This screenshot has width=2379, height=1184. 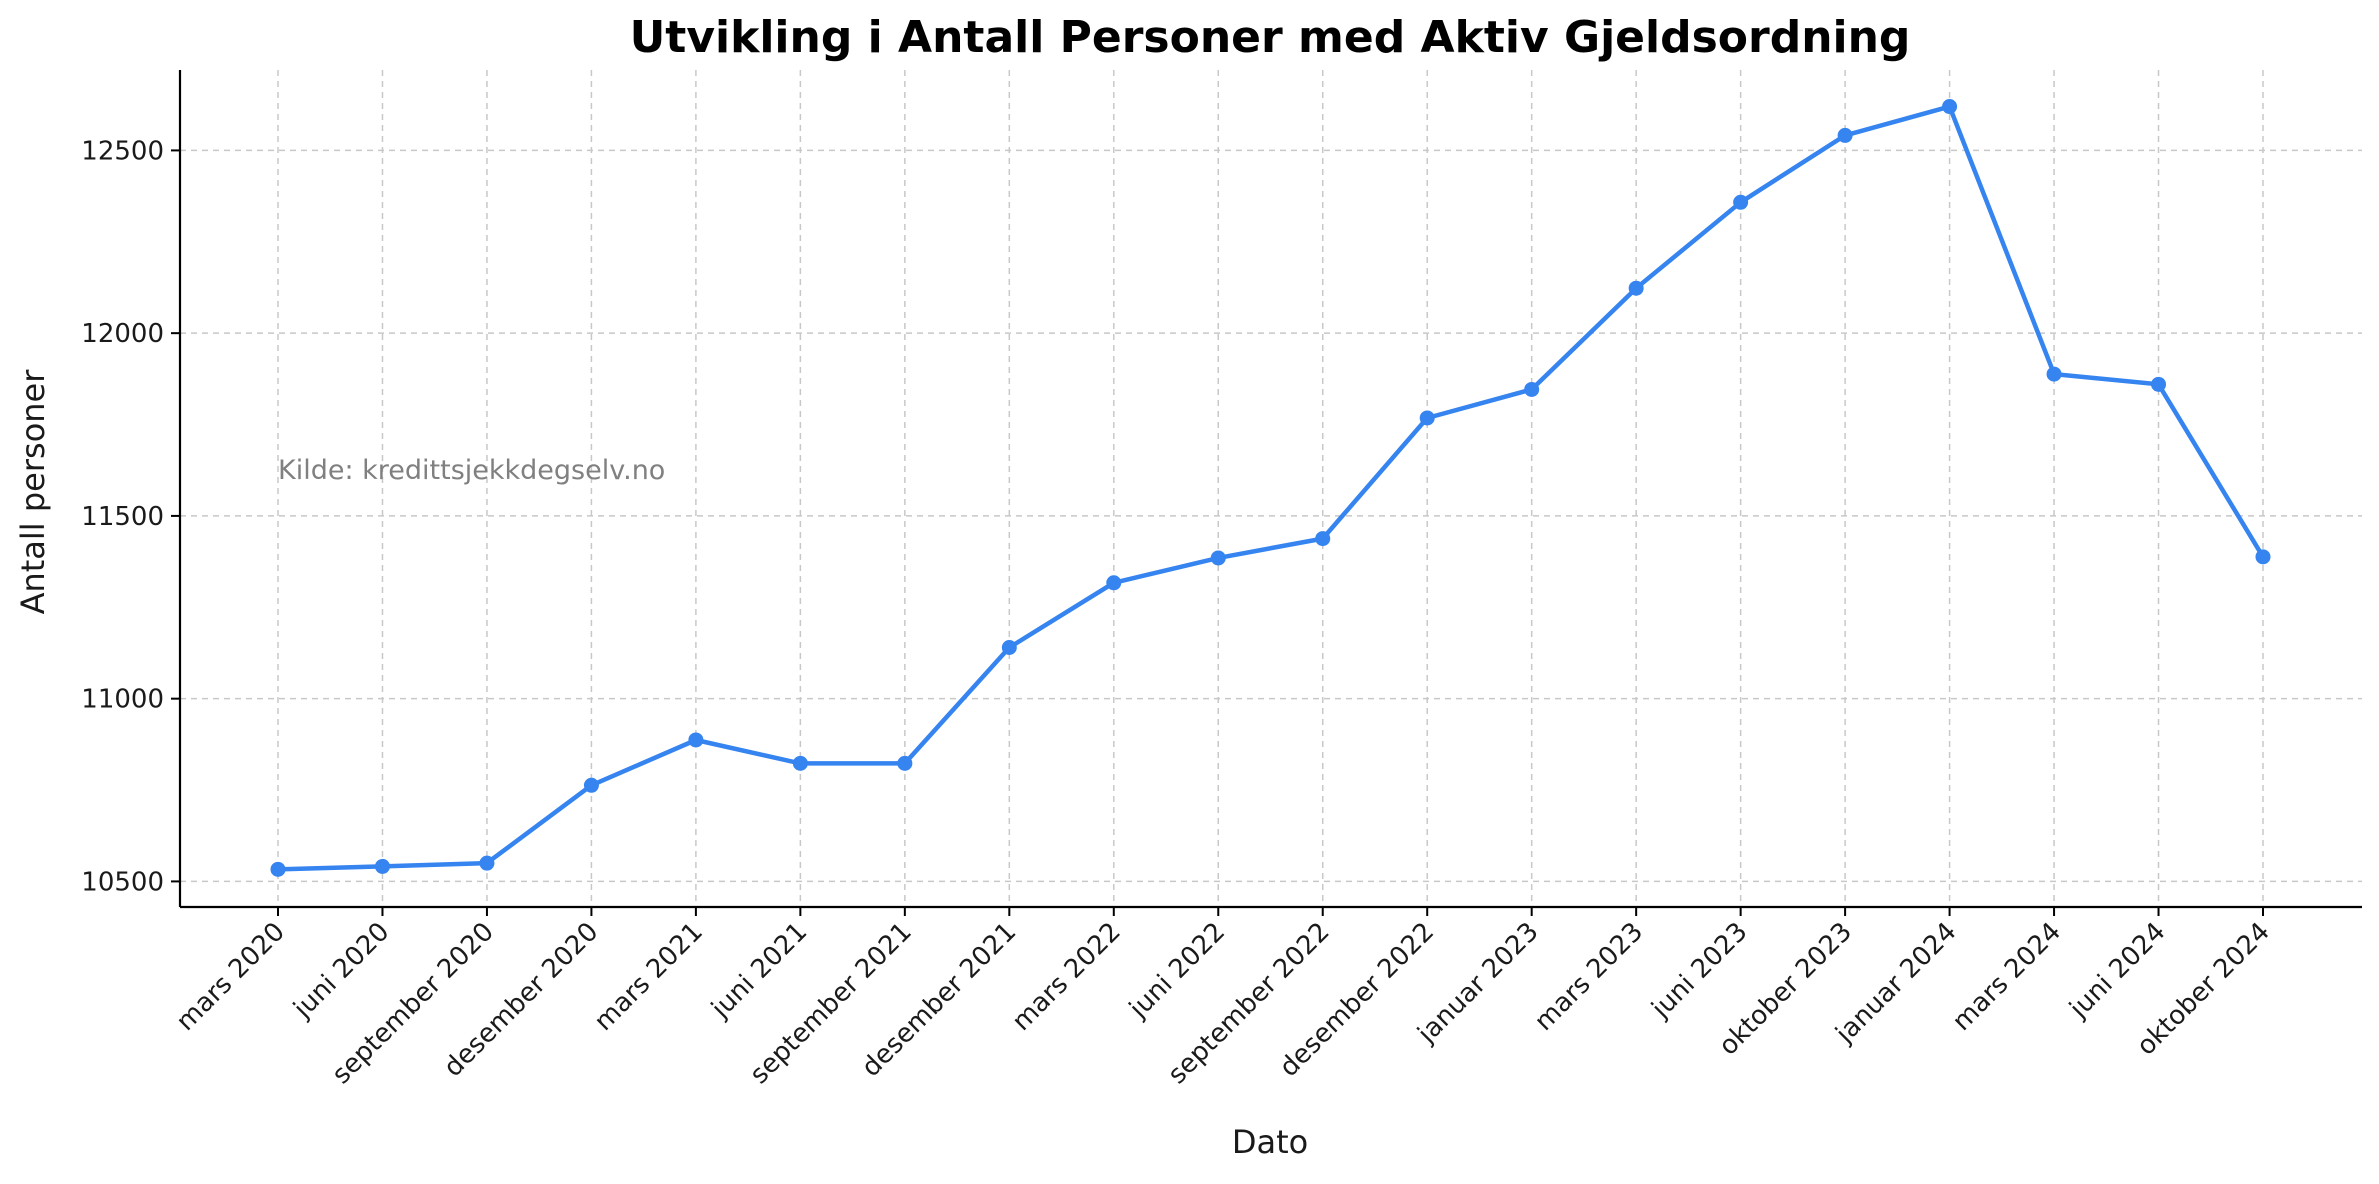 What do you see at coordinates (1270, 1142) in the screenshot?
I see `x-axis-title: Dato` at bounding box center [1270, 1142].